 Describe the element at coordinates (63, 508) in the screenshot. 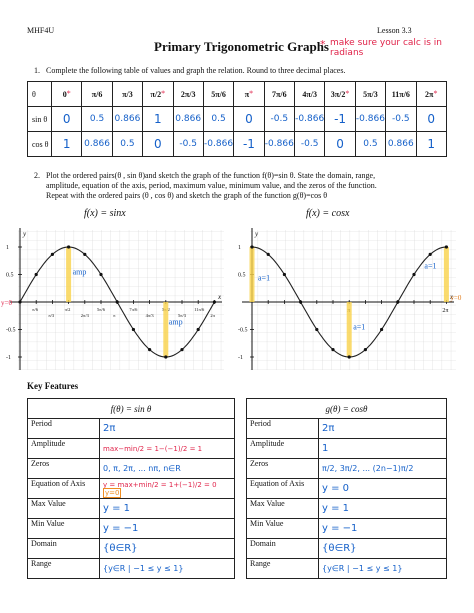

I see `max-label: Max Value` at that location.